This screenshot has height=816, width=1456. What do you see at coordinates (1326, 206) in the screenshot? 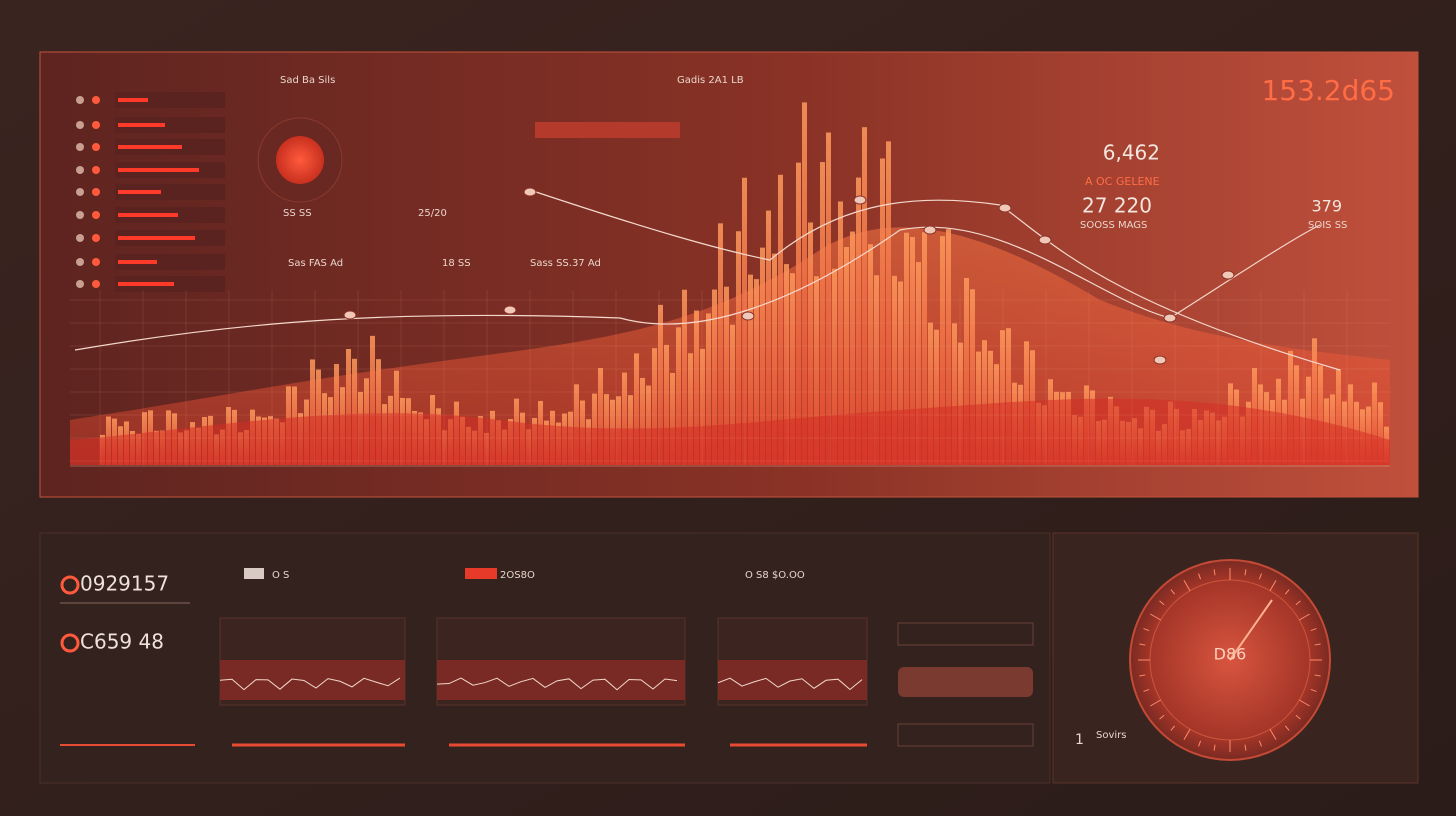
I see `stat-value: 379` at bounding box center [1326, 206].